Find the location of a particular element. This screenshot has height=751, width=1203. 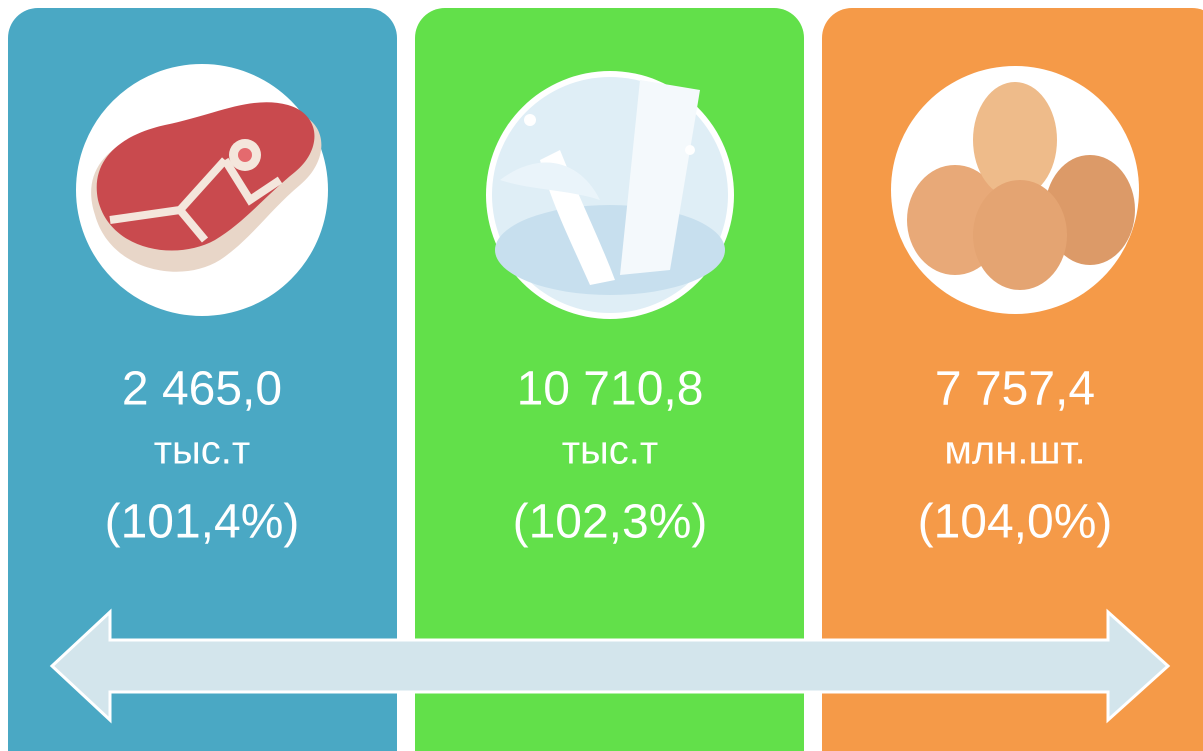

value: 10 710,8 is located at coordinates (610, 389).